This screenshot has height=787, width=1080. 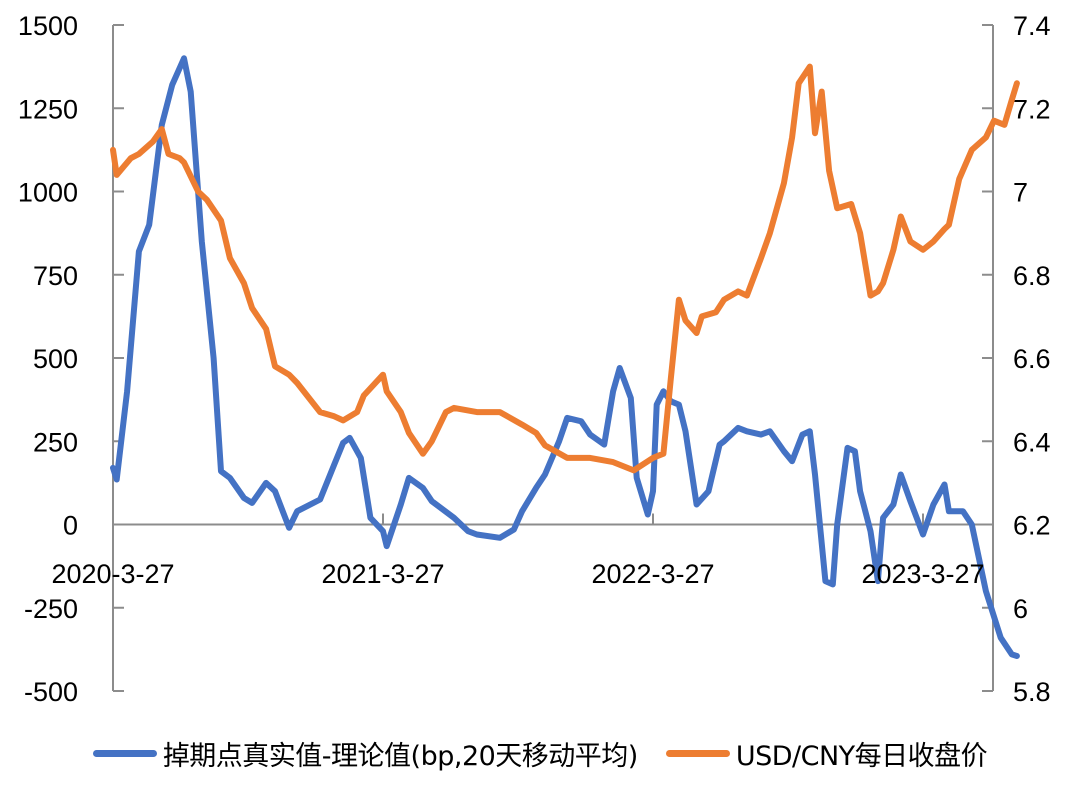 I want to click on legend: 掉期点真实值-理论值(bp,20天移动平均) USD/CNY每日收盘价, so click(x=540, y=753).